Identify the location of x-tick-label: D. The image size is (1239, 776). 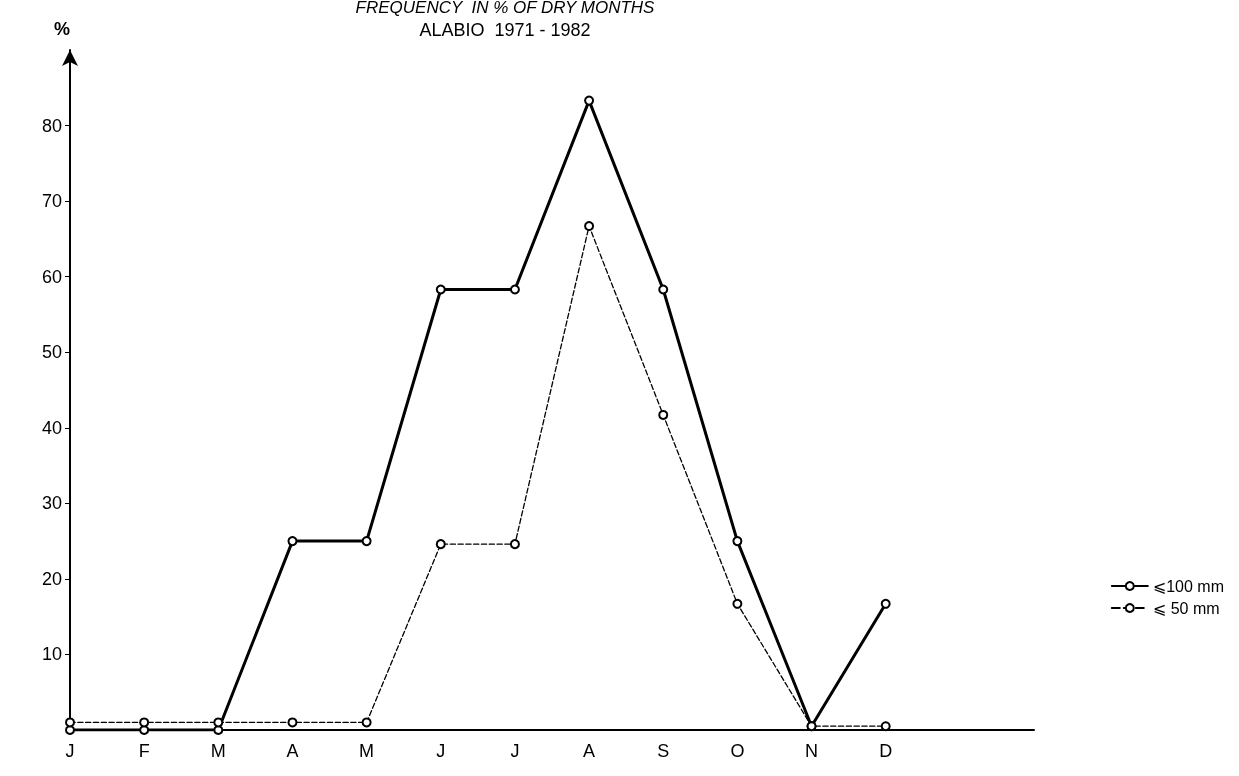
(886, 751).